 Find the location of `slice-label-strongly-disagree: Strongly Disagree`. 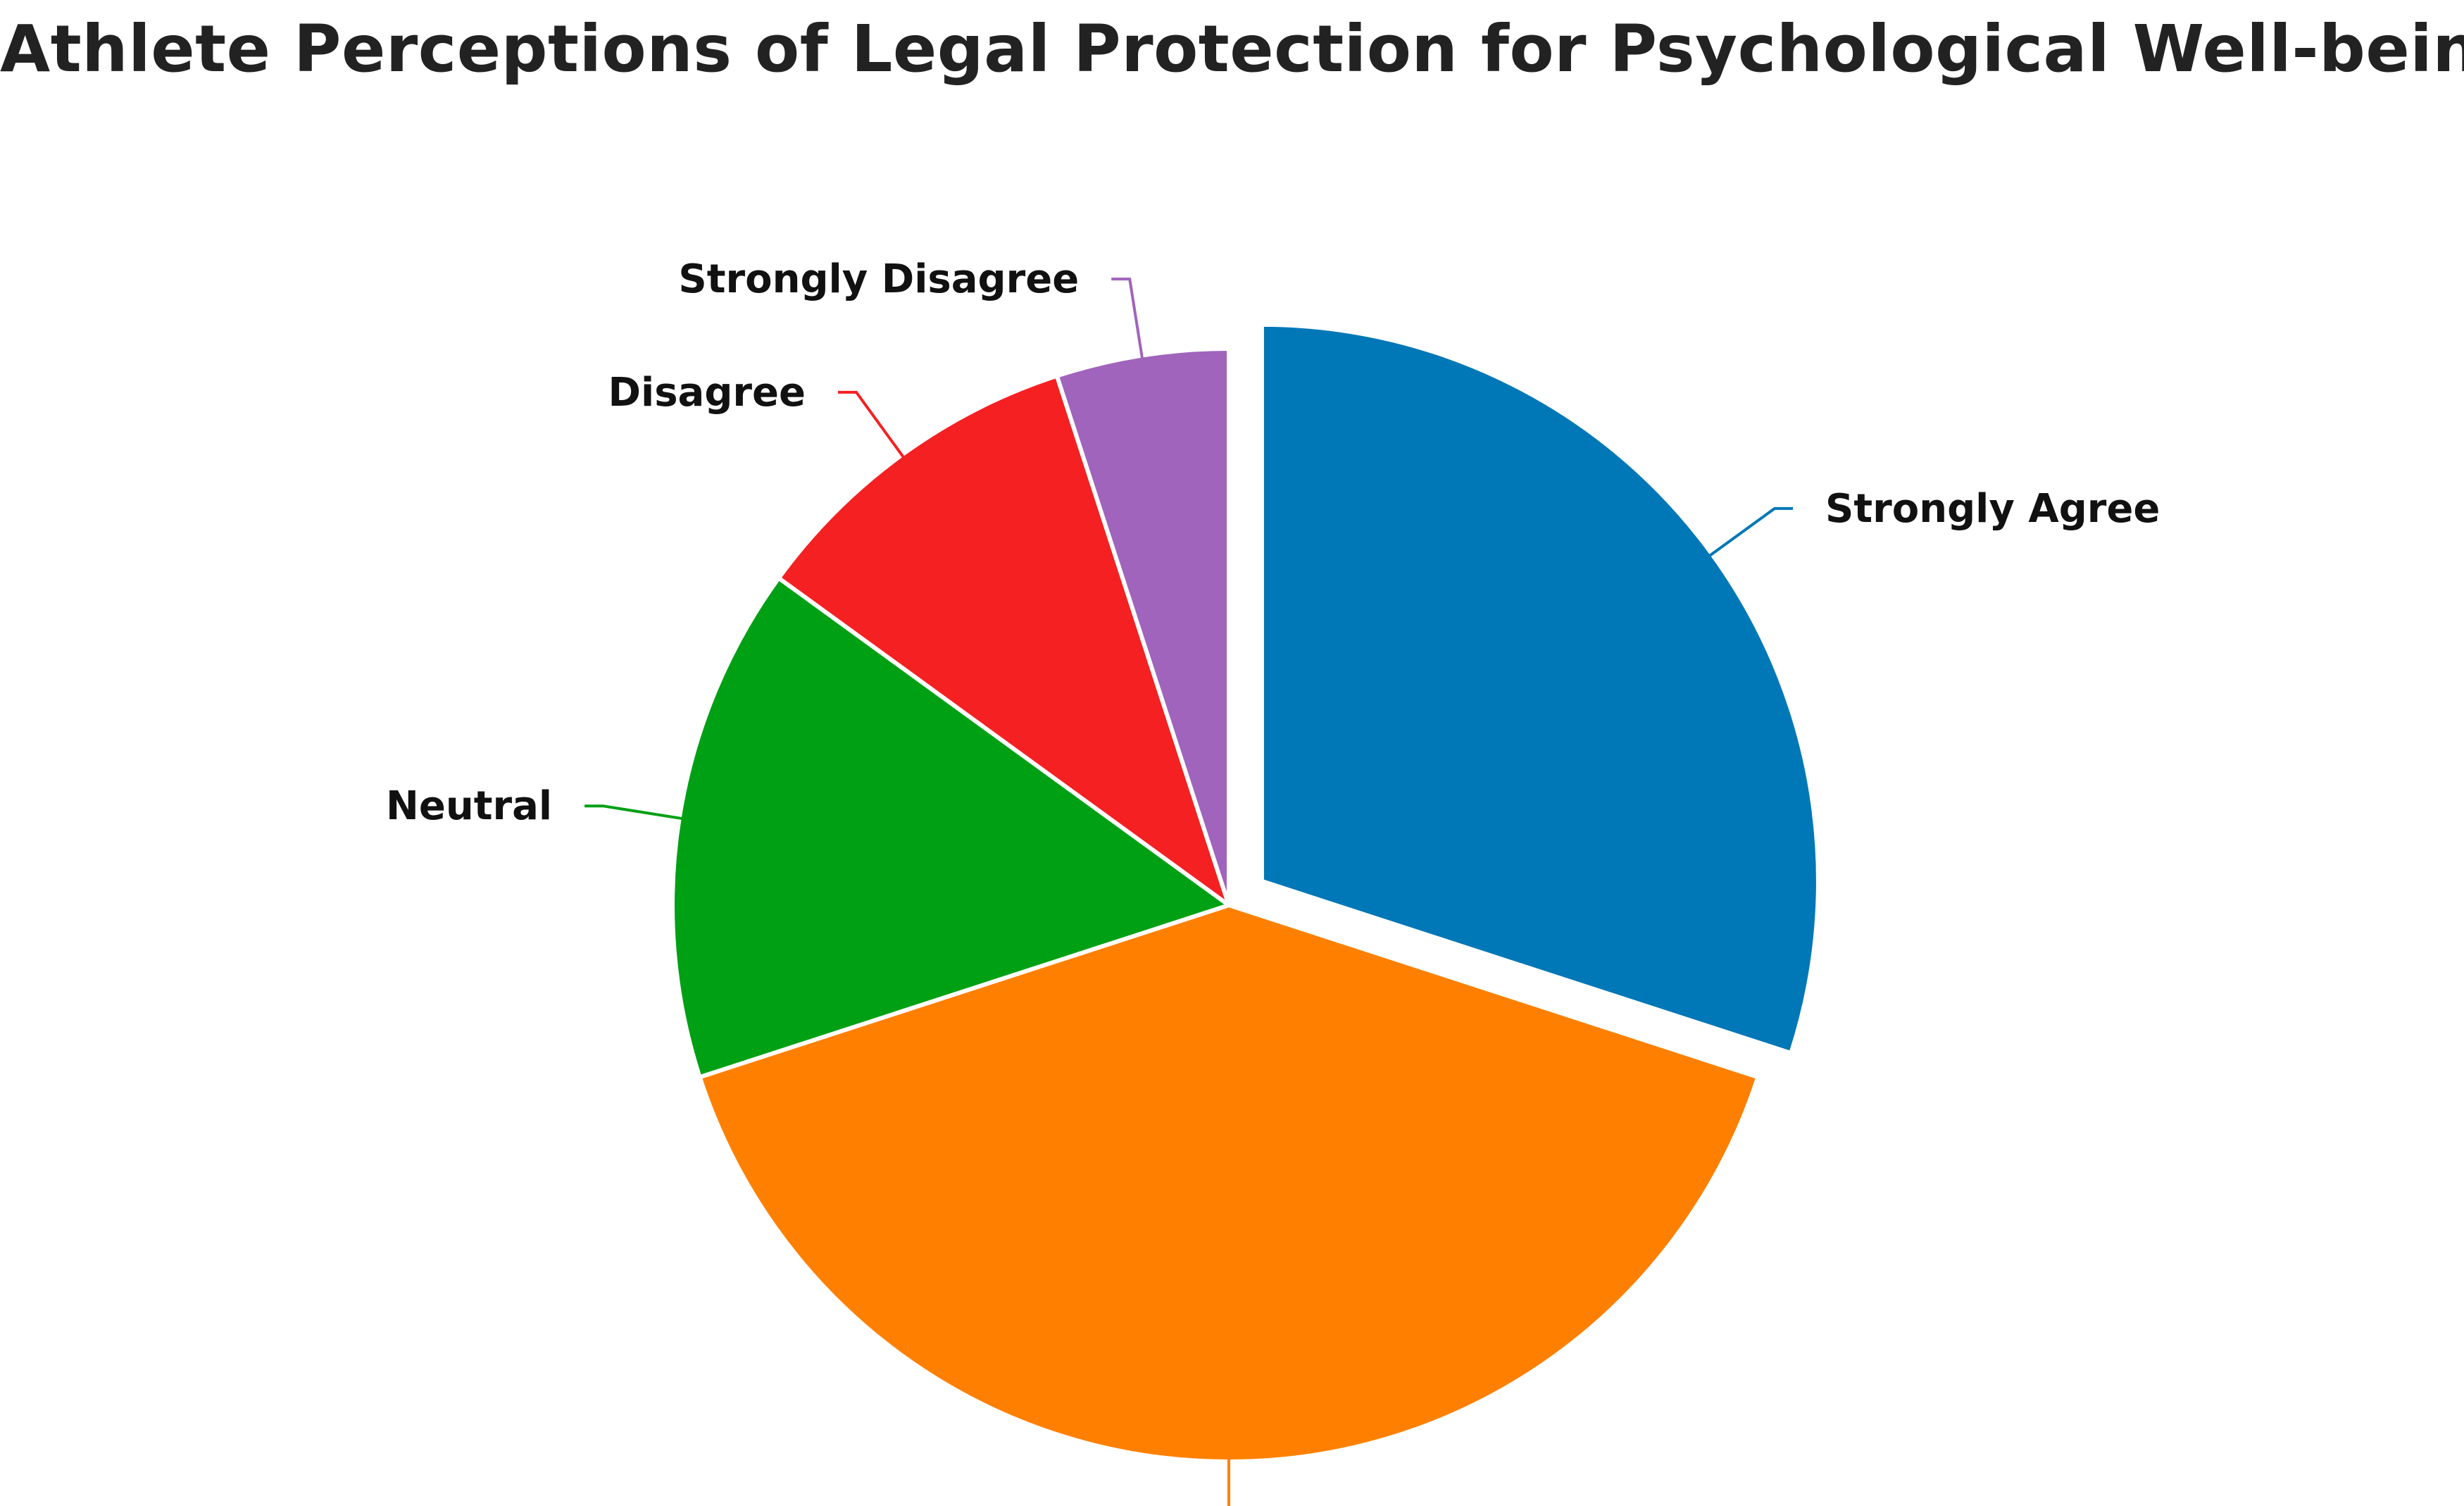

slice-label-strongly-disagree: Strongly Disagree is located at coordinates (878, 279).